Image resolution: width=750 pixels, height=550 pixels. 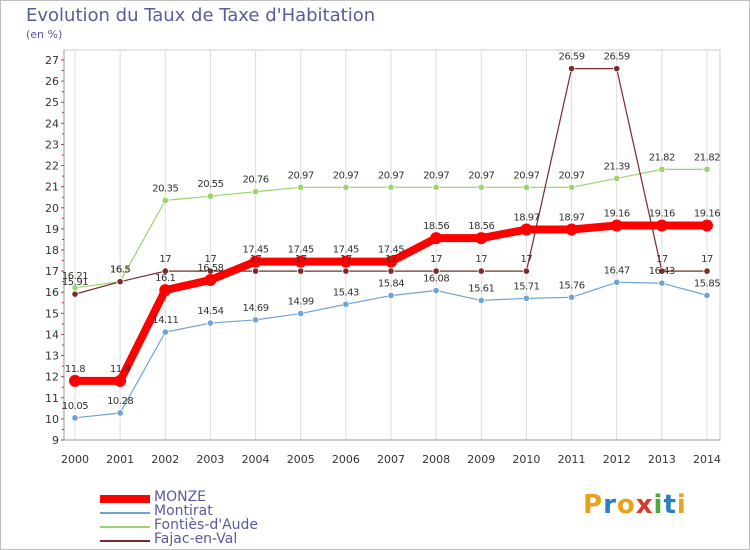 What do you see at coordinates (707, 295) in the screenshot?
I see `point-montirat-2014` at bounding box center [707, 295].